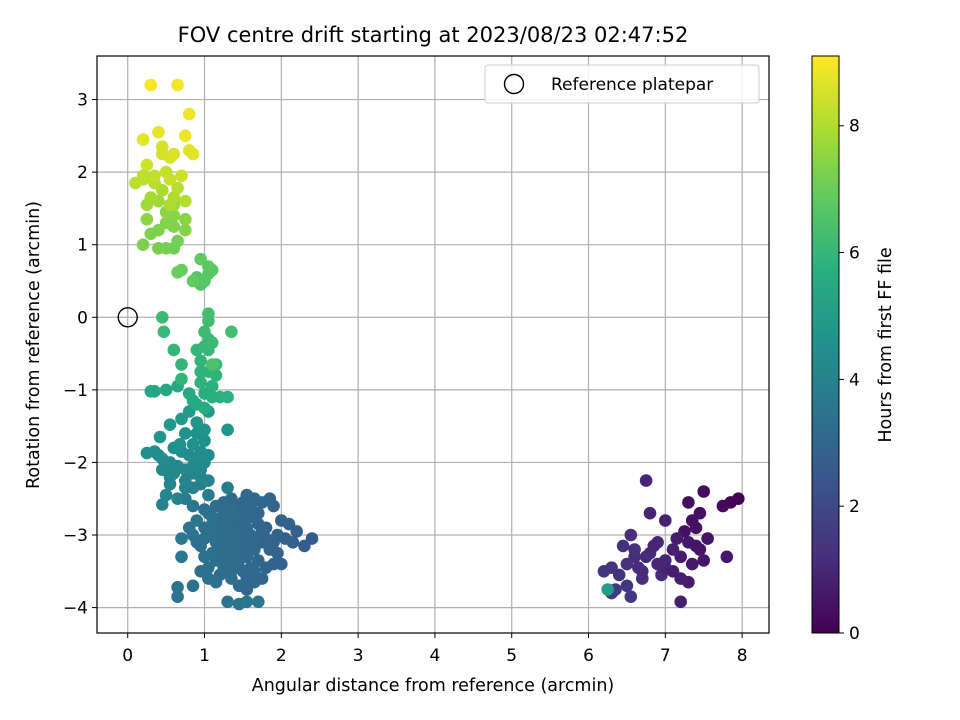 This screenshot has height=720, width=960. I want to click on y-tick-label: 1, so click(82, 246).